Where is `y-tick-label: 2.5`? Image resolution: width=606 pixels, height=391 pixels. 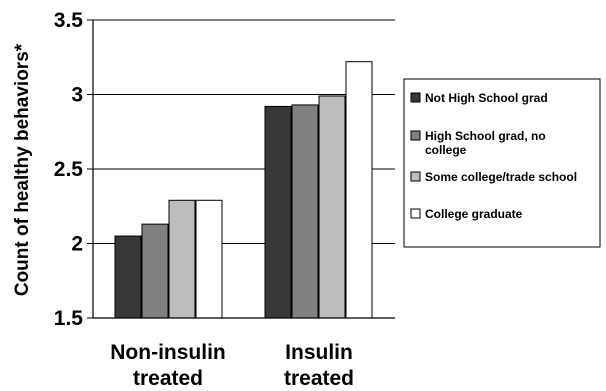 y-tick-label: 2.5 is located at coordinates (69, 169).